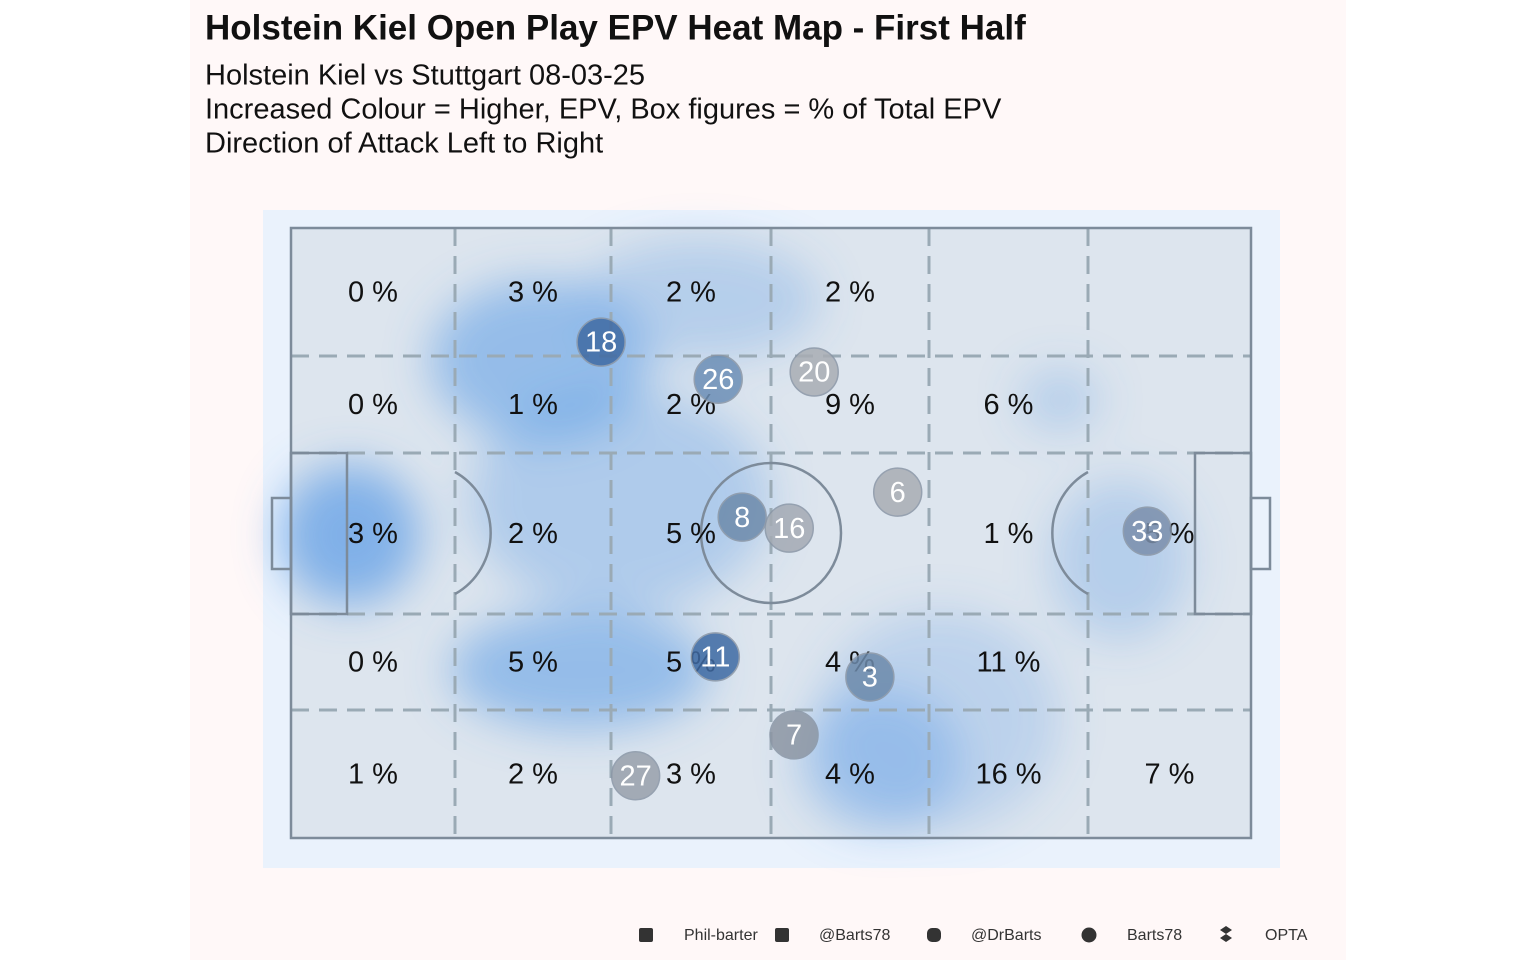 This screenshot has width=1536, height=965. Describe the element at coordinates (1008, 775) in the screenshot. I see `zone-label: 16 %` at that location.